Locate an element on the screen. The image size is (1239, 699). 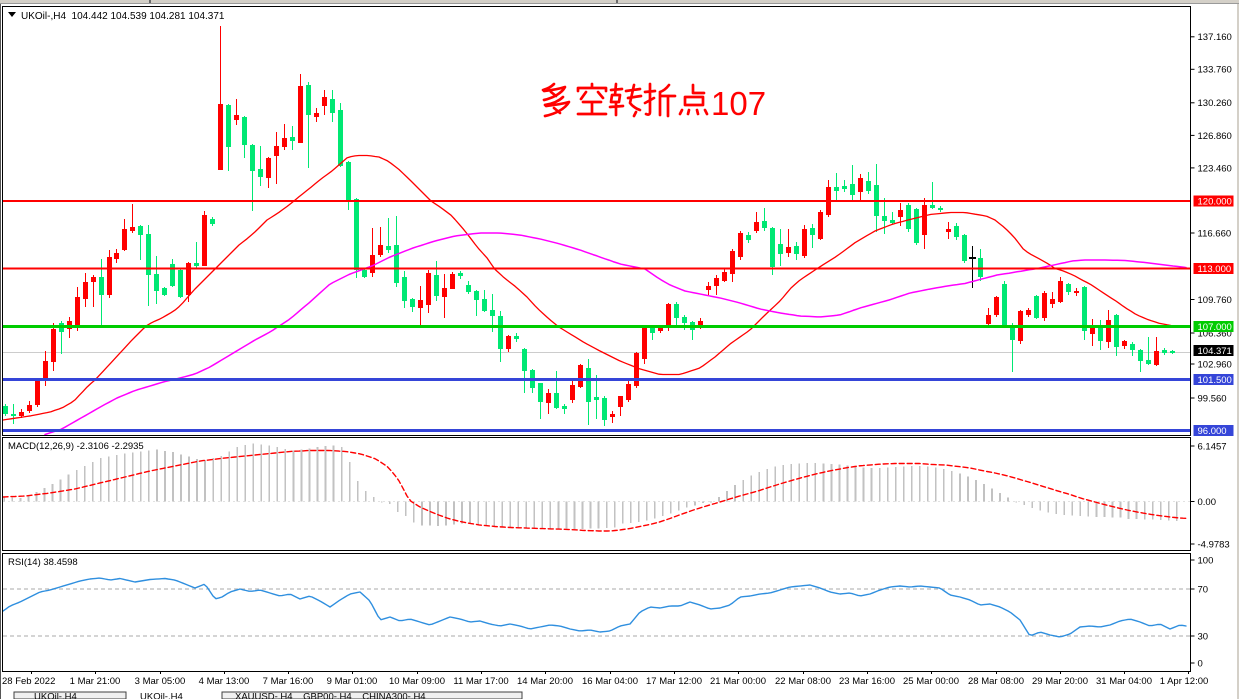
svg-text: MACD(12,26,9) -2.3106 -2.2935 is located at coordinates (76, 446).